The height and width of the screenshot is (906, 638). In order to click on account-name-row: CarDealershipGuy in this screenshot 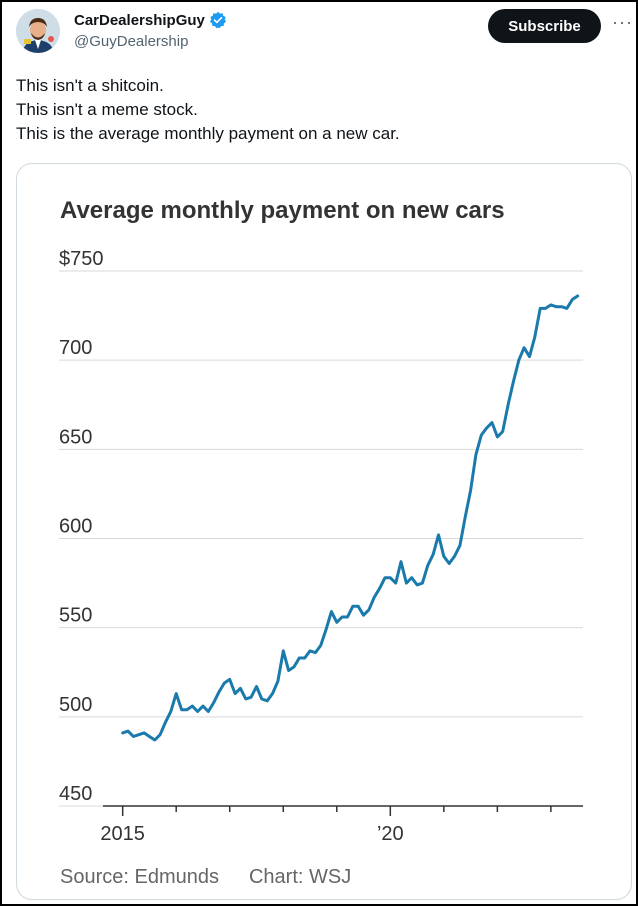, I will do `click(150, 20)`.